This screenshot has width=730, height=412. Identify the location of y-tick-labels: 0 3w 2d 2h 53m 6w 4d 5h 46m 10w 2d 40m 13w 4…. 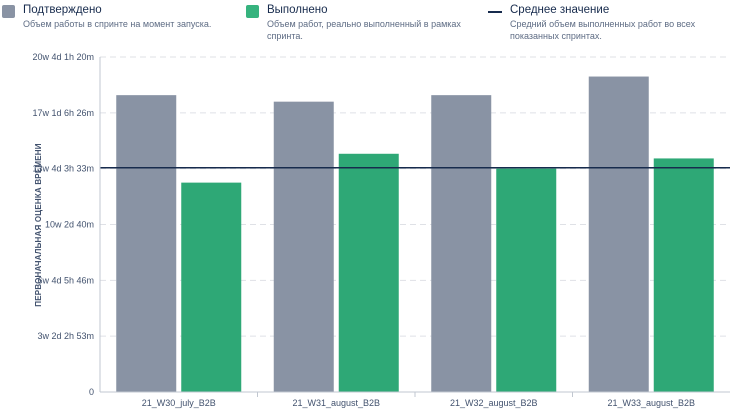
(63, 224).